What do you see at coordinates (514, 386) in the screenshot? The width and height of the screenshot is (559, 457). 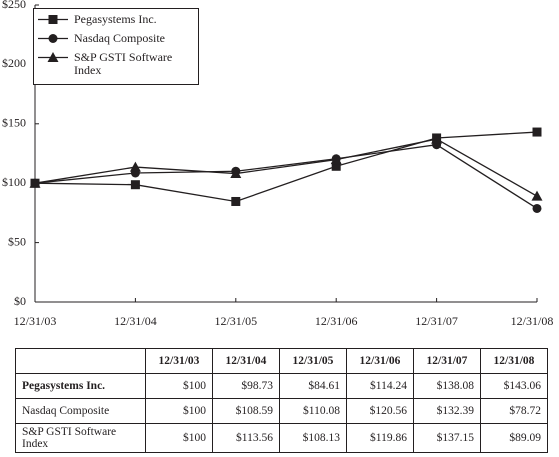 I see `table-cell: $143.06` at bounding box center [514, 386].